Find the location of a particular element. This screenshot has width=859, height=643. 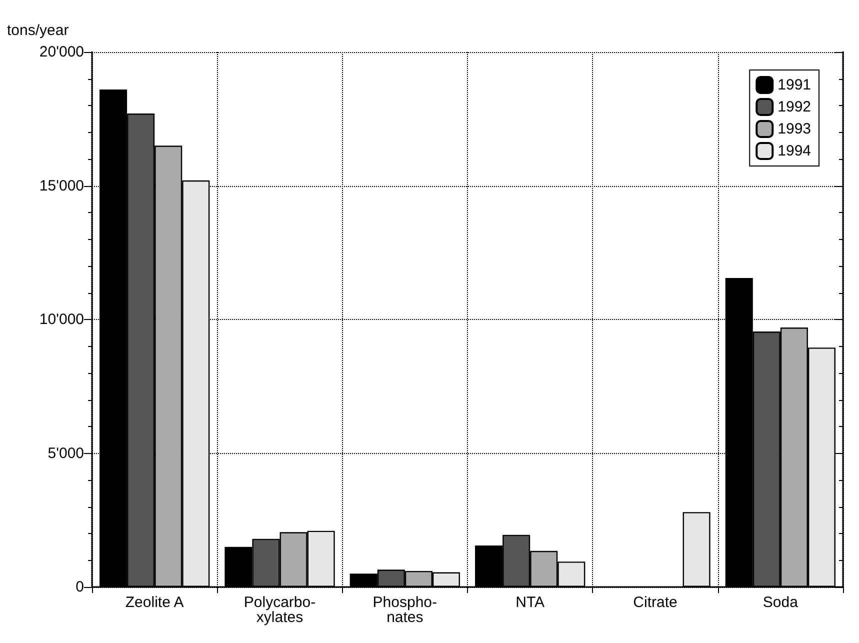

y-tick-label: 5'000 is located at coordinates (66, 453).